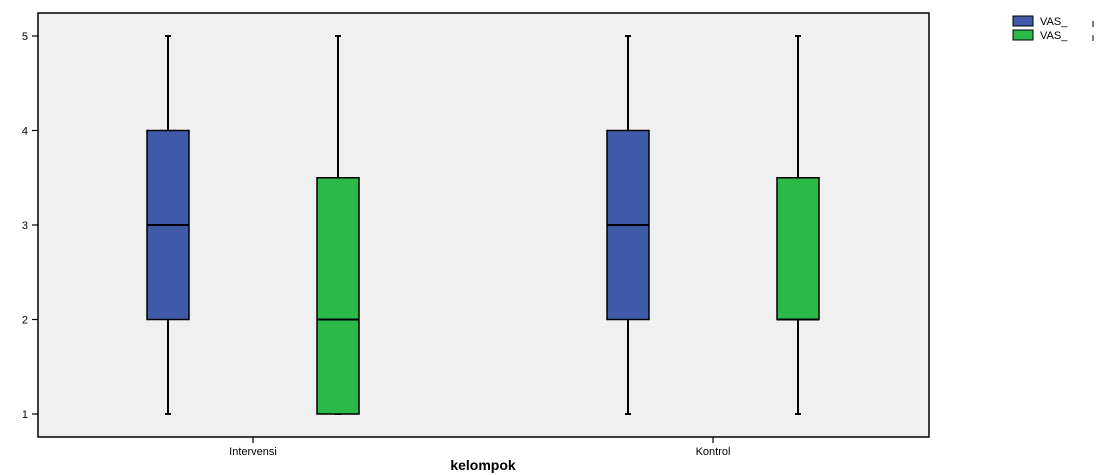  What do you see at coordinates (25, 415) in the screenshot?
I see `y-tick-label: 1` at bounding box center [25, 415].